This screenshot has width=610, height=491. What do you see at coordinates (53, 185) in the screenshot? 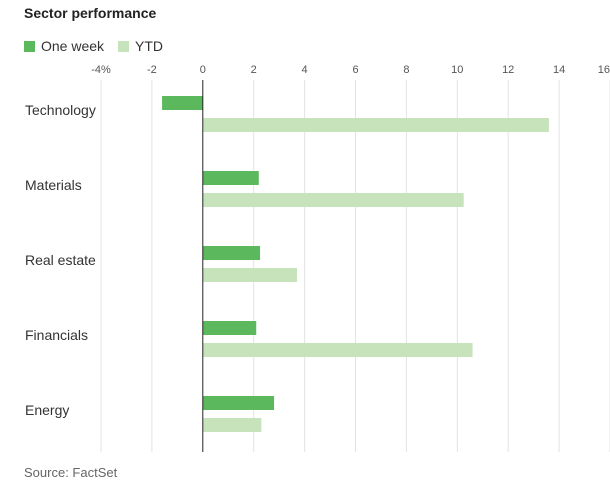
I see `category-label: Materials` at bounding box center [53, 185].